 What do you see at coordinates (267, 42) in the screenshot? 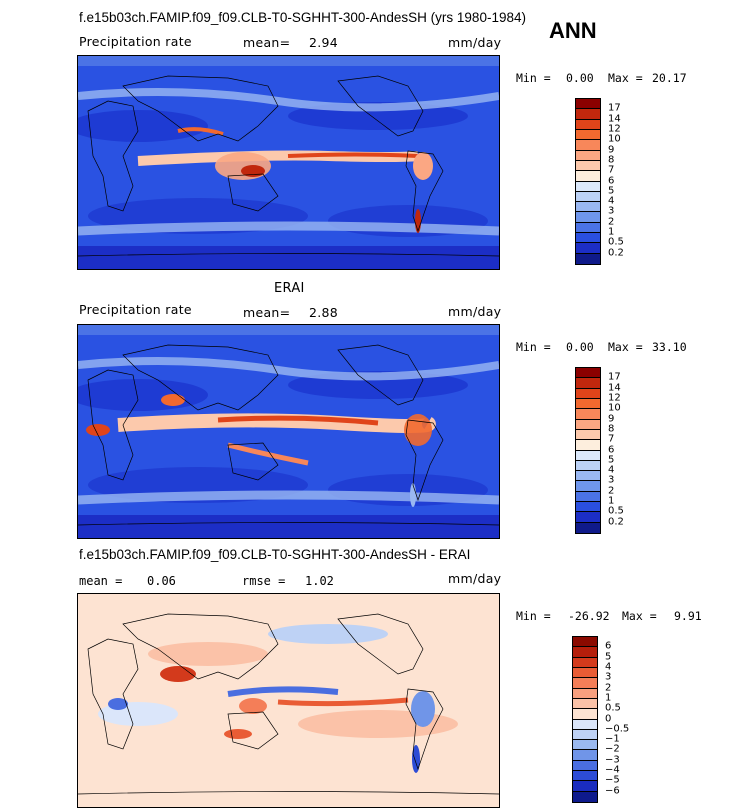
I see `mean-label: mean=` at bounding box center [267, 42].